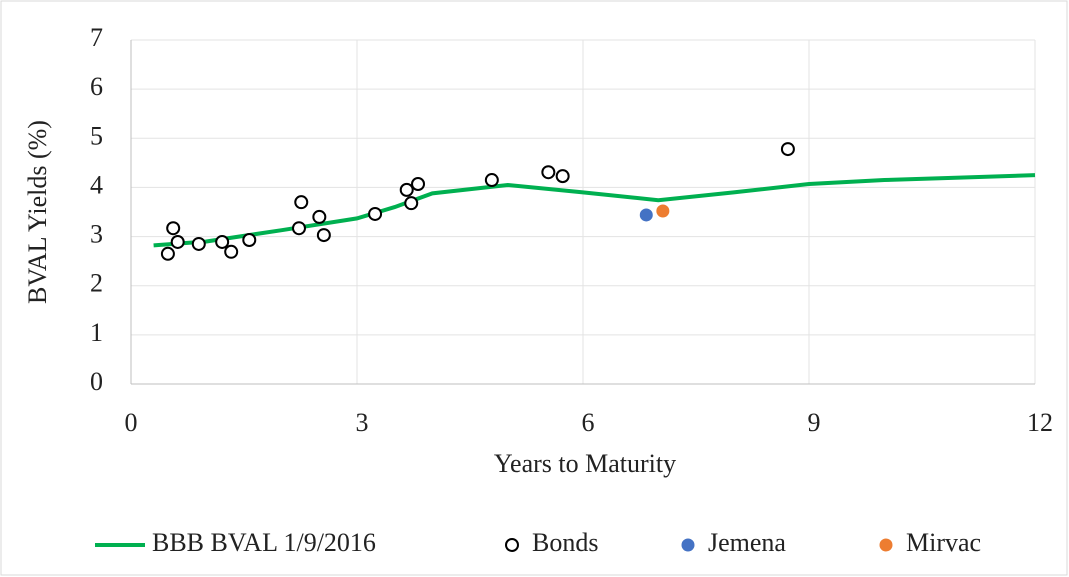  What do you see at coordinates (96, 184) in the screenshot?
I see `y-tick-label: 4` at bounding box center [96, 184].